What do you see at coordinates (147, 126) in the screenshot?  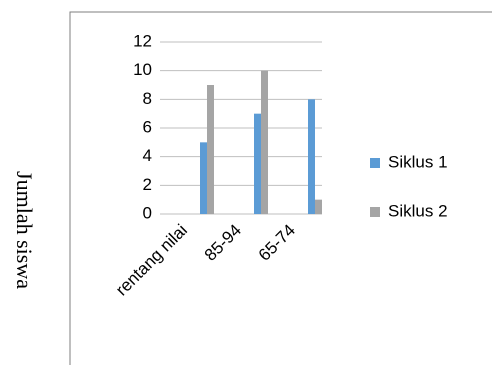 I see `y-tick-label: 6` at bounding box center [147, 126].